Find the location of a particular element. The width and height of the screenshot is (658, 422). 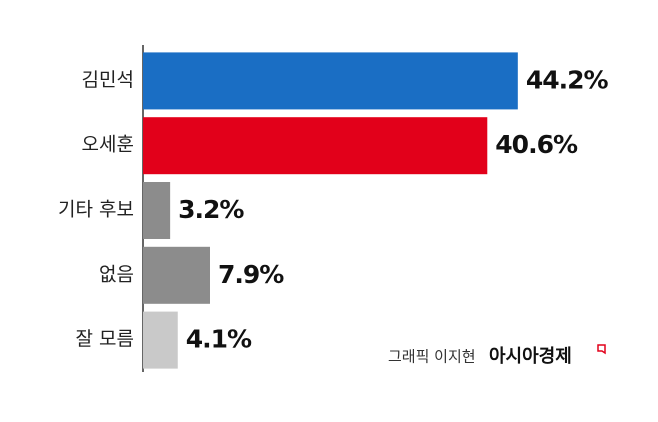

y-tick-label: 없음 is located at coordinates (116, 274).